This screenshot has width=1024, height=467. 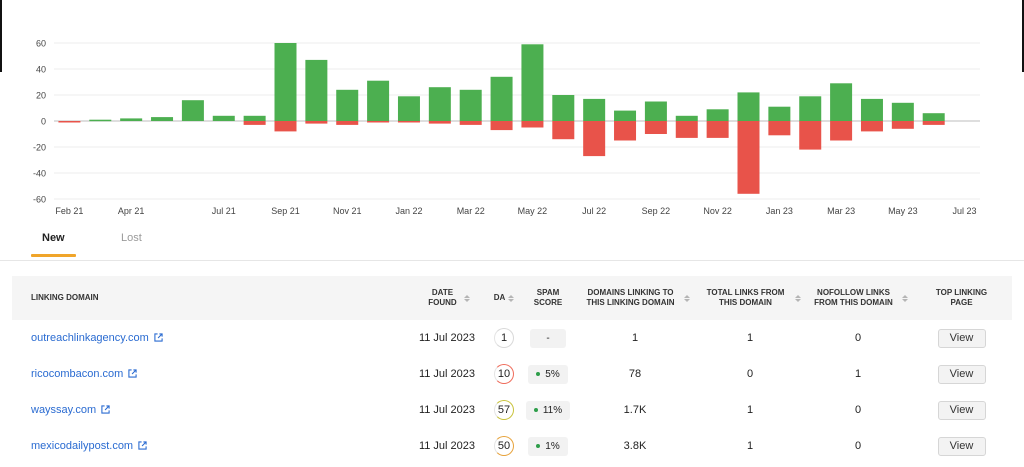 What do you see at coordinates (77, 373) in the screenshot?
I see `domain-link: ricocombacon.com` at bounding box center [77, 373].